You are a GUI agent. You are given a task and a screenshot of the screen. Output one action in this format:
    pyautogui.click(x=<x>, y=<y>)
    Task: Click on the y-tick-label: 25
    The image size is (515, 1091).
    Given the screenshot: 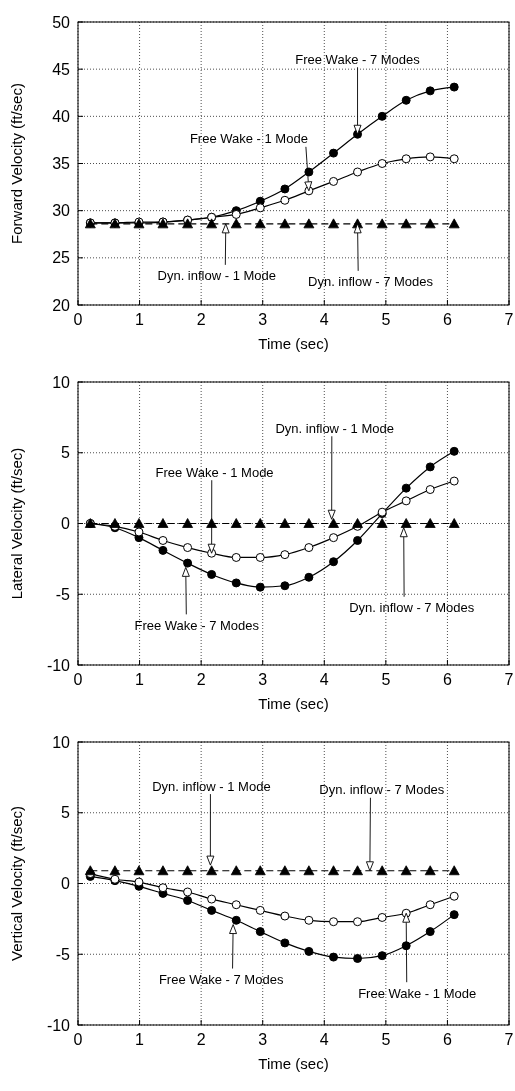 What is the action you would take?
    pyautogui.click(x=61, y=258)
    